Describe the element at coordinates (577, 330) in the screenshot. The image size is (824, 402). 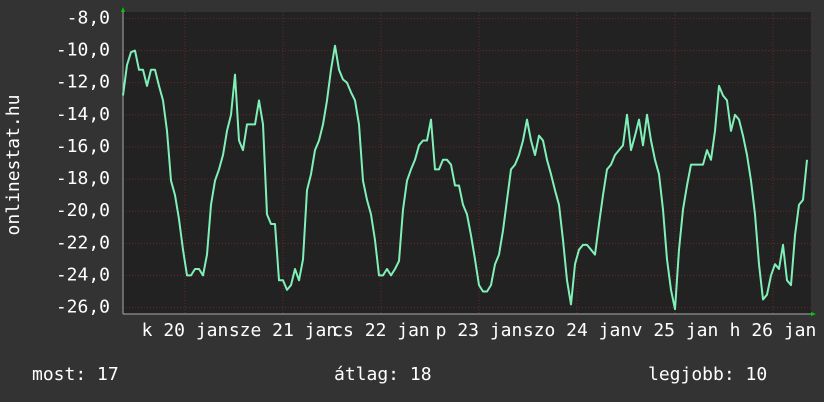
I see `x-tick-label: szo 24 jan` at that location.